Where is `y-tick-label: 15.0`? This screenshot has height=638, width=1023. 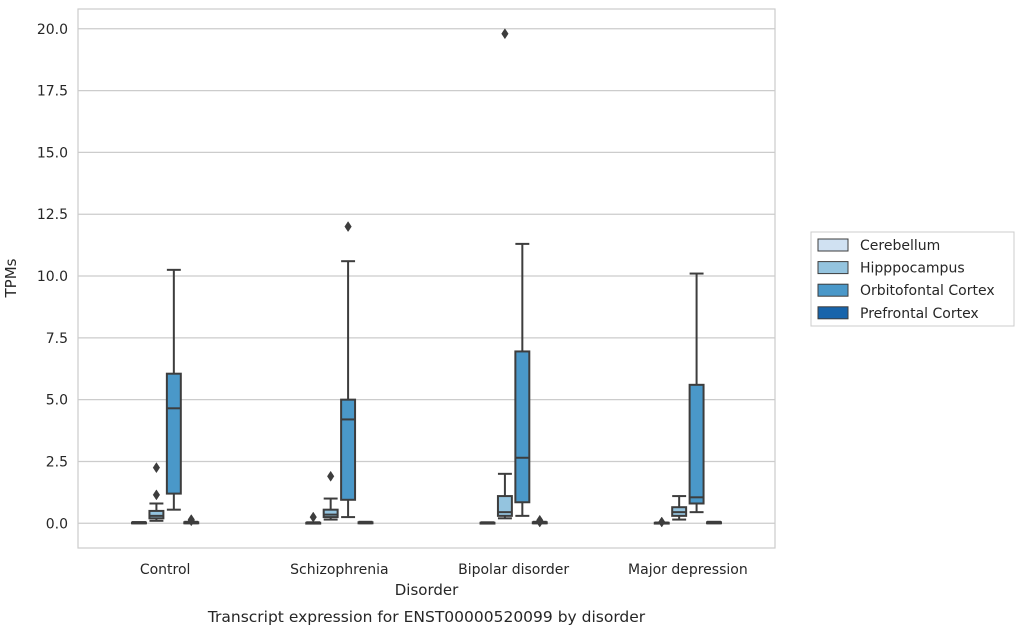
y-tick-label: 15.0 is located at coordinates (52, 153).